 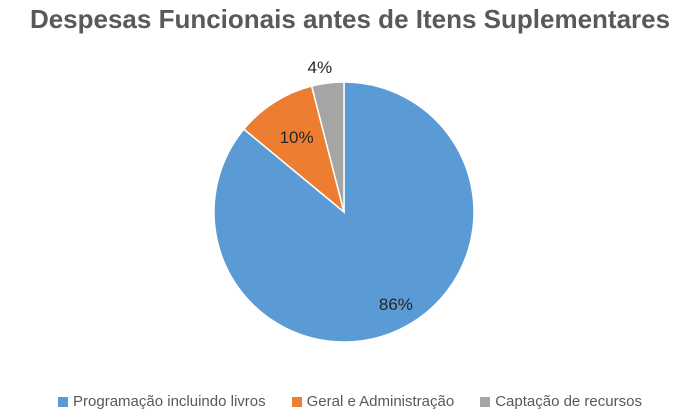 What do you see at coordinates (294, 150) in the screenshot?
I see `pie-slice-geral` at bounding box center [294, 150].